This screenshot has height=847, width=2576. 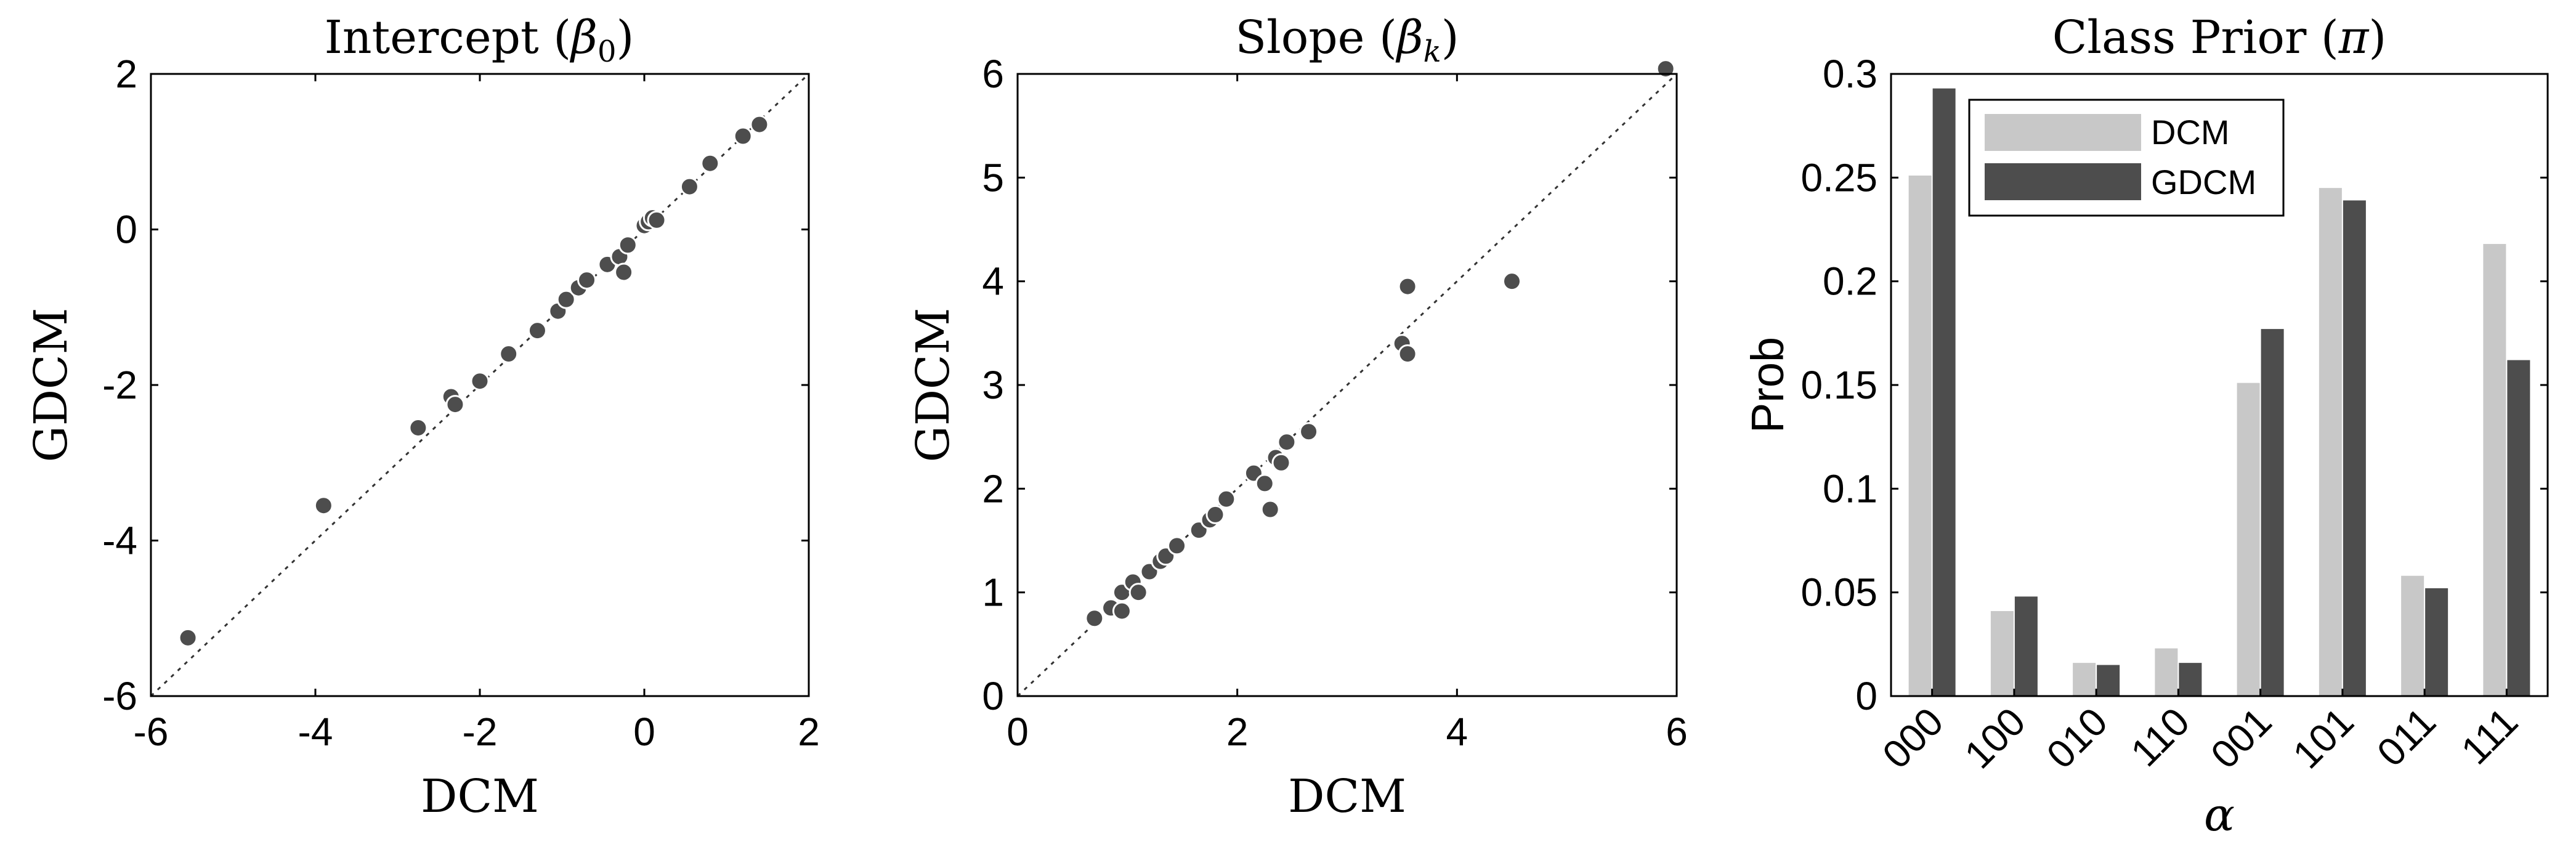 I want to click on intercept-y-axis-label: GDCM, so click(x=51, y=385).